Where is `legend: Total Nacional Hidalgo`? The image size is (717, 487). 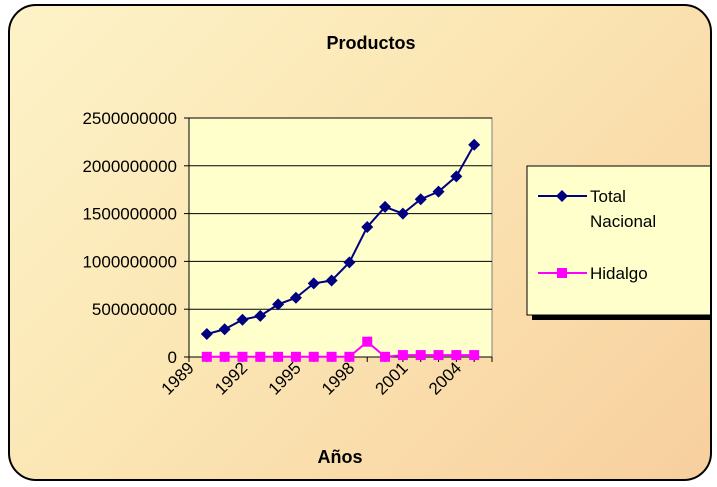 legend: Total Nacional Hidalgo is located at coordinates (618, 242).